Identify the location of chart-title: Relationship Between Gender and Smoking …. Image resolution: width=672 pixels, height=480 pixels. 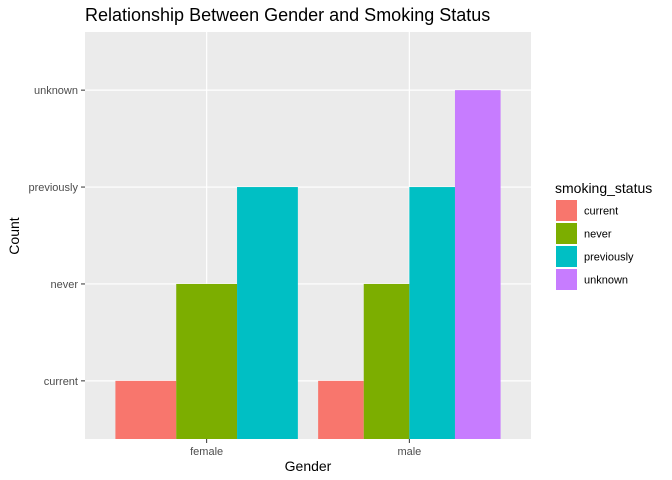
(287, 15).